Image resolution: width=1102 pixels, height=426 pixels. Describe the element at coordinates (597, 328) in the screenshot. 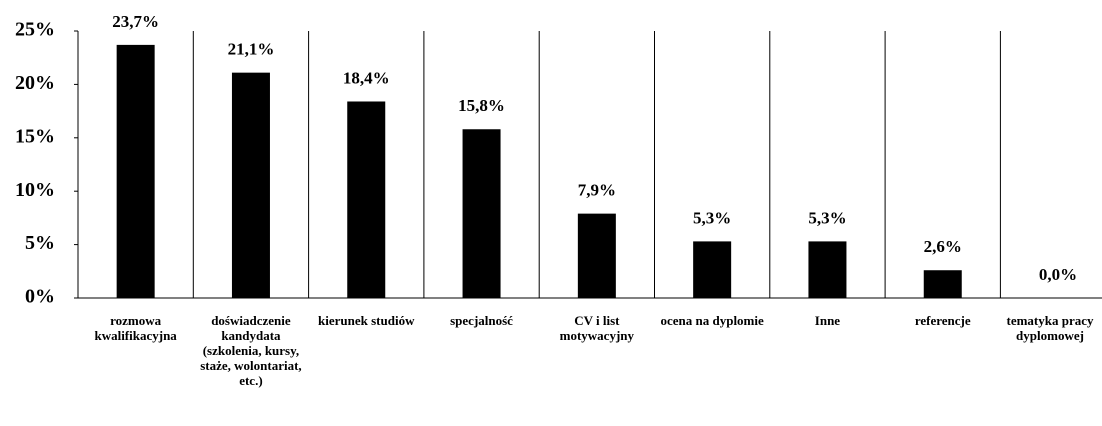

I see `x-tick-label: CV i list motywacyjny` at that location.